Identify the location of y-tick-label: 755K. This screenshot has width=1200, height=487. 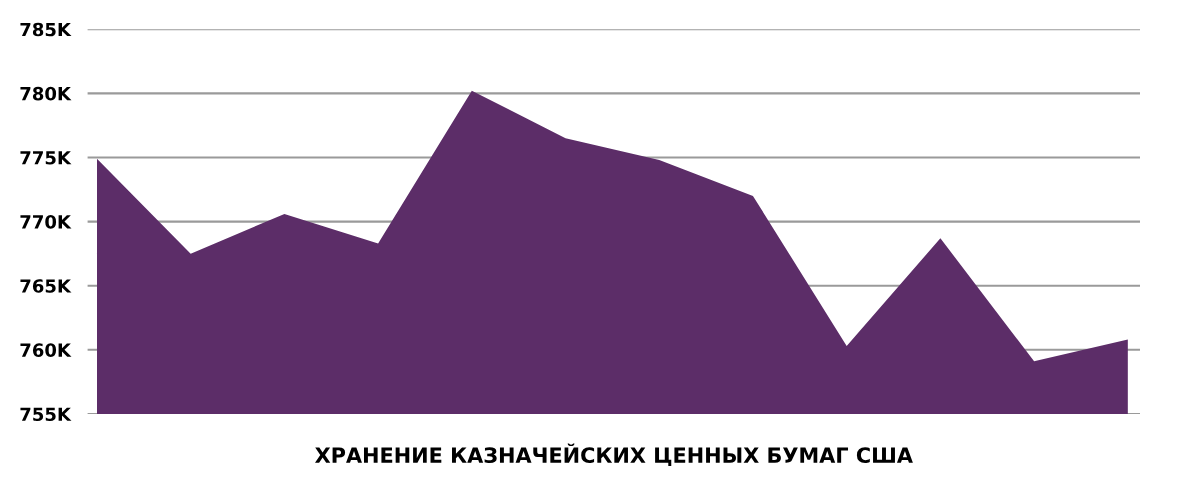
(46, 414).